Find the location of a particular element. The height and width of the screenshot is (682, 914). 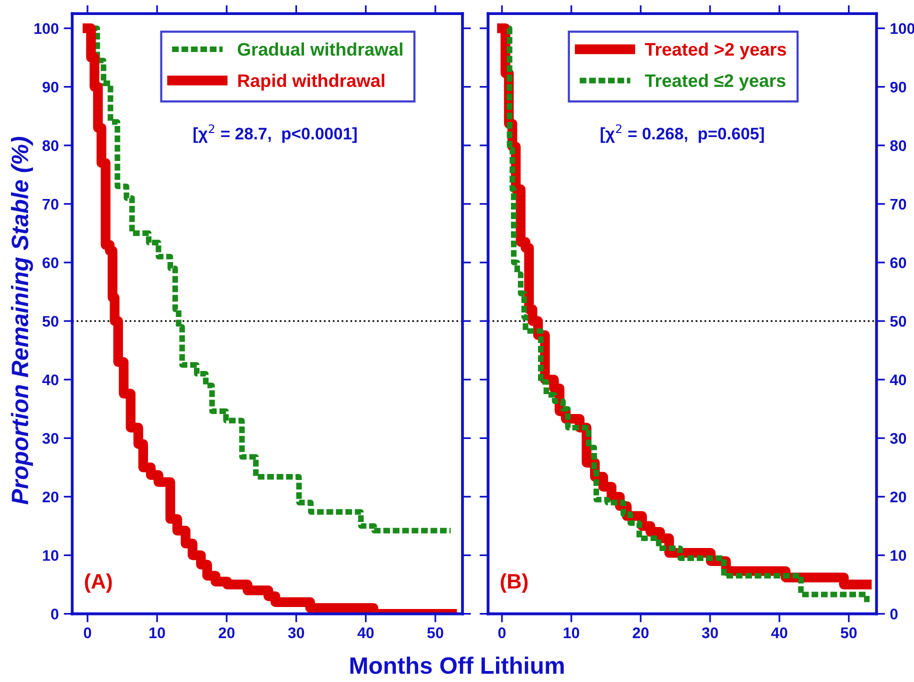

y-tick-label: 60 is located at coordinates (50, 262).